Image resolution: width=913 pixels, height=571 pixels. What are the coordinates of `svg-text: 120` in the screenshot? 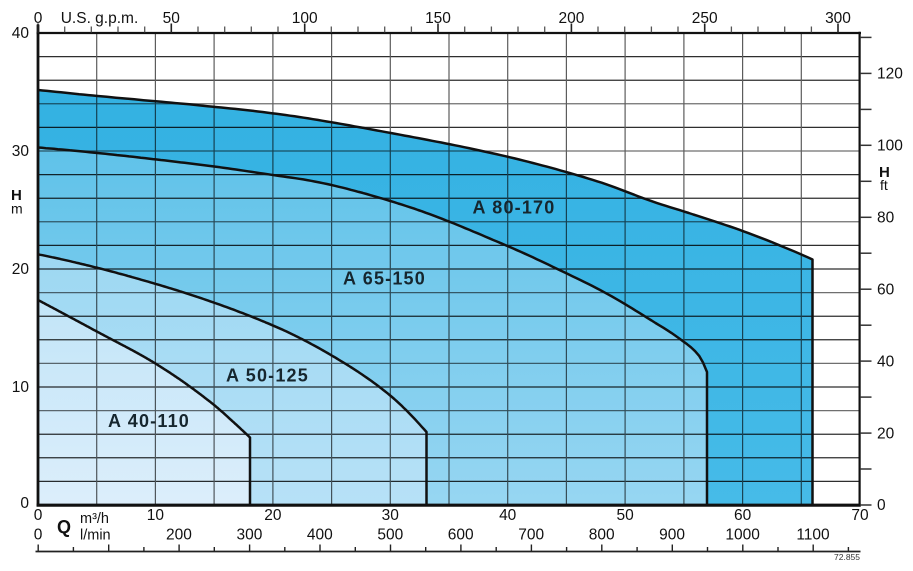 It's located at (890, 74).